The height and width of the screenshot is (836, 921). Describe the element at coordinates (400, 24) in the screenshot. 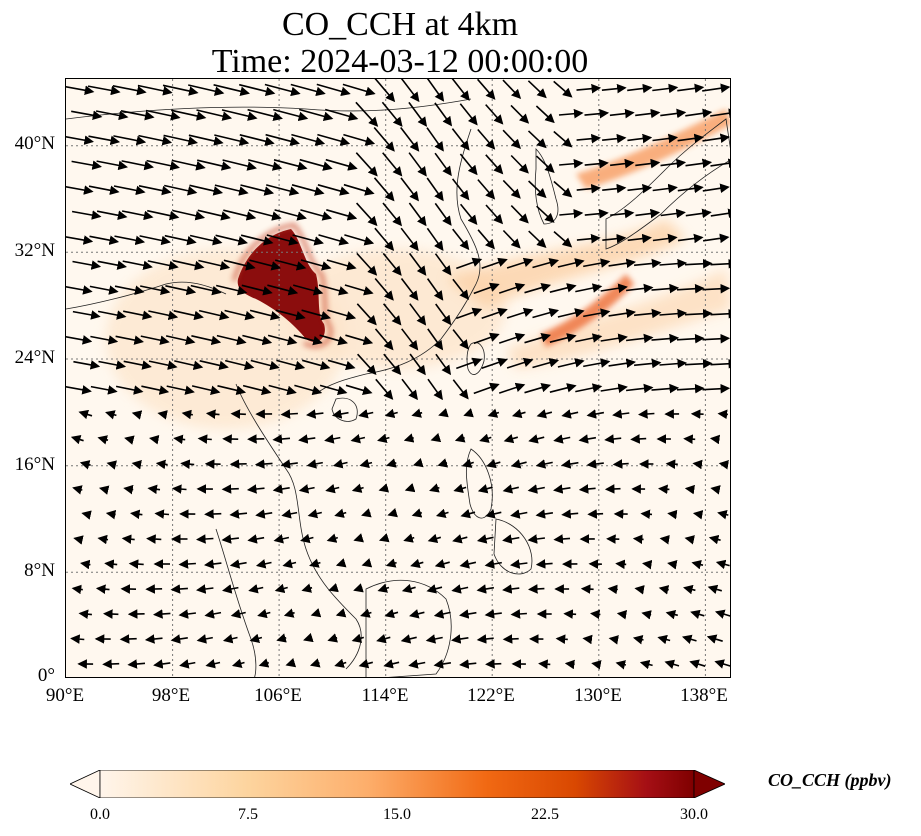

I see `map-title: CO_CCH at 4km` at that location.